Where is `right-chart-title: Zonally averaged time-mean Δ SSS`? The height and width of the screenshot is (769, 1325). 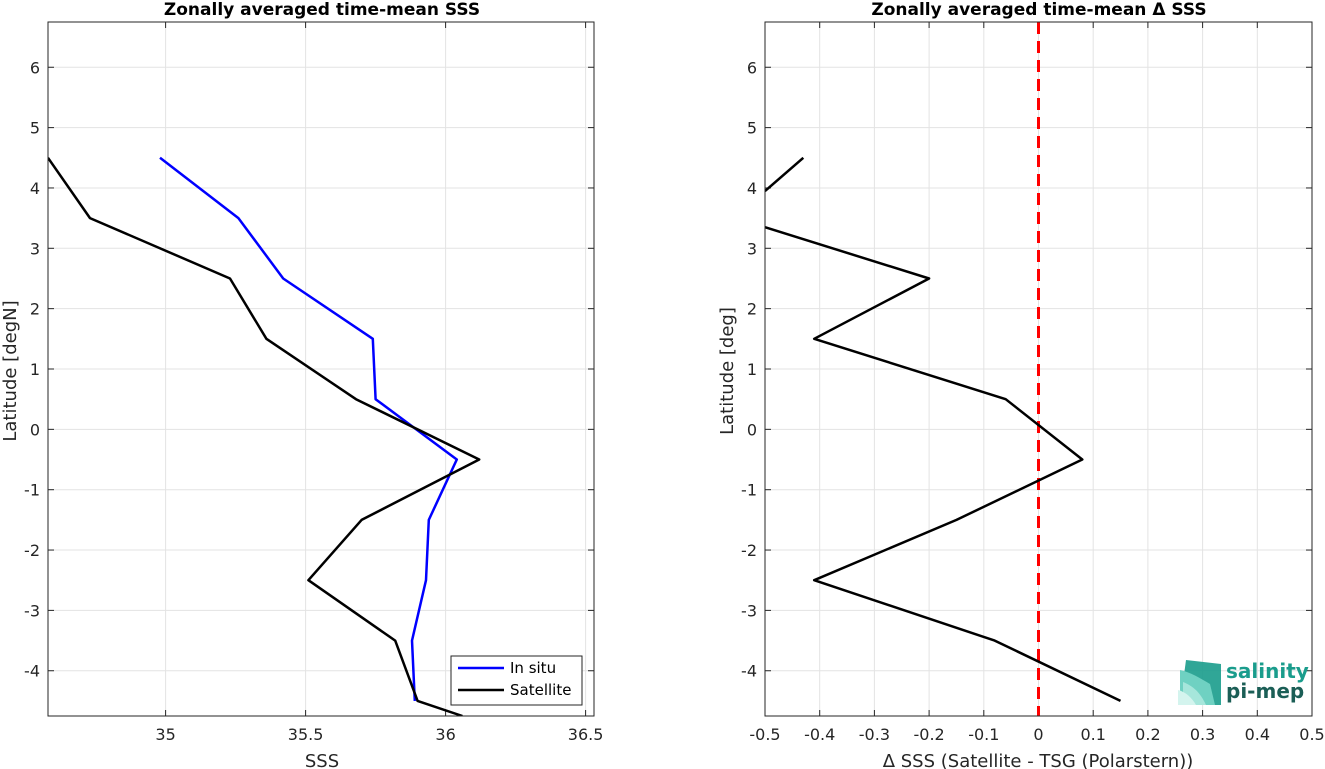 right-chart-title: Zonally averaged time-mean Δ SSS is located at coordinates (1038, 10).